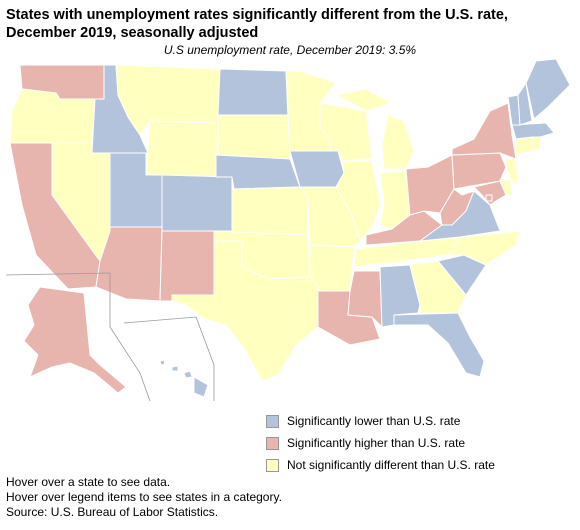  Describe the element at coordinates (253, 92) in the screenshot. I see `state-nd` at that location.